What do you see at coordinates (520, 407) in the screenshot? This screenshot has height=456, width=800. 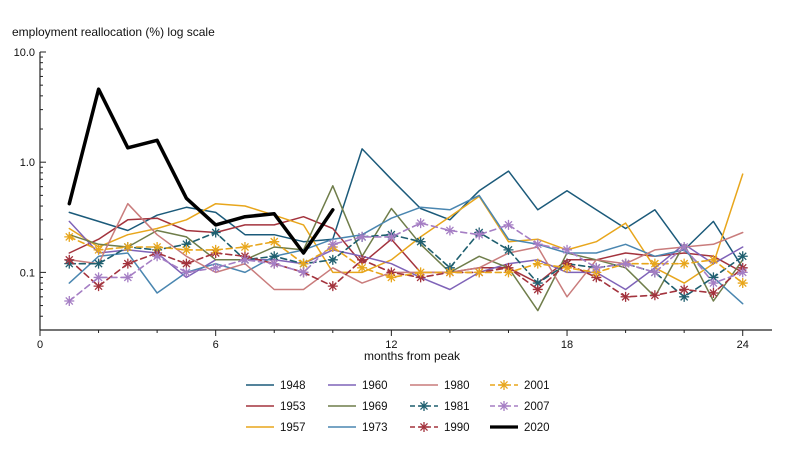 I see `legend-item-2007: 2007` at bounding box center [520, 407].